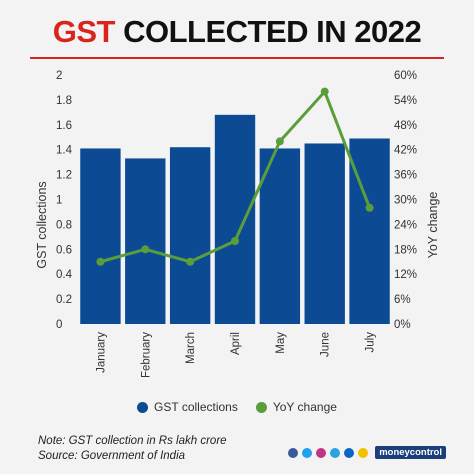  I want to click on instagram-icon, so click(321, 452).